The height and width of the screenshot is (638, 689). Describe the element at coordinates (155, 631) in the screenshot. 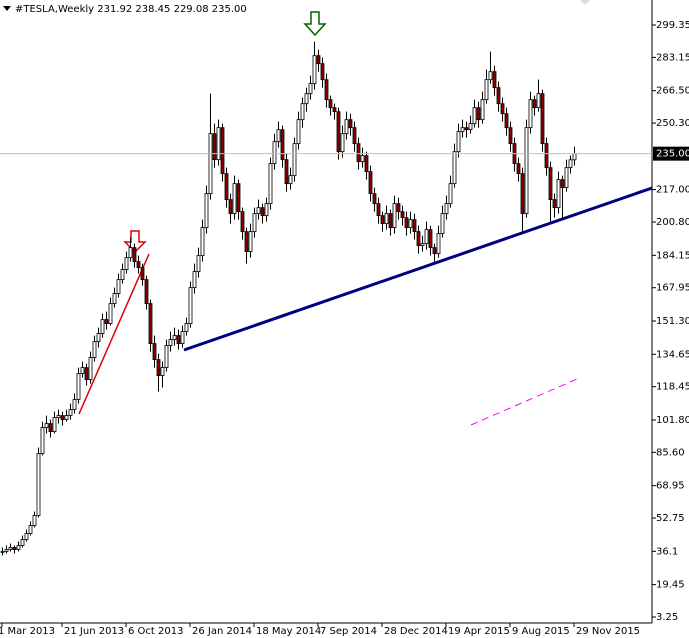

I see `x-tick-label: 6 Oct 2013` at that location.